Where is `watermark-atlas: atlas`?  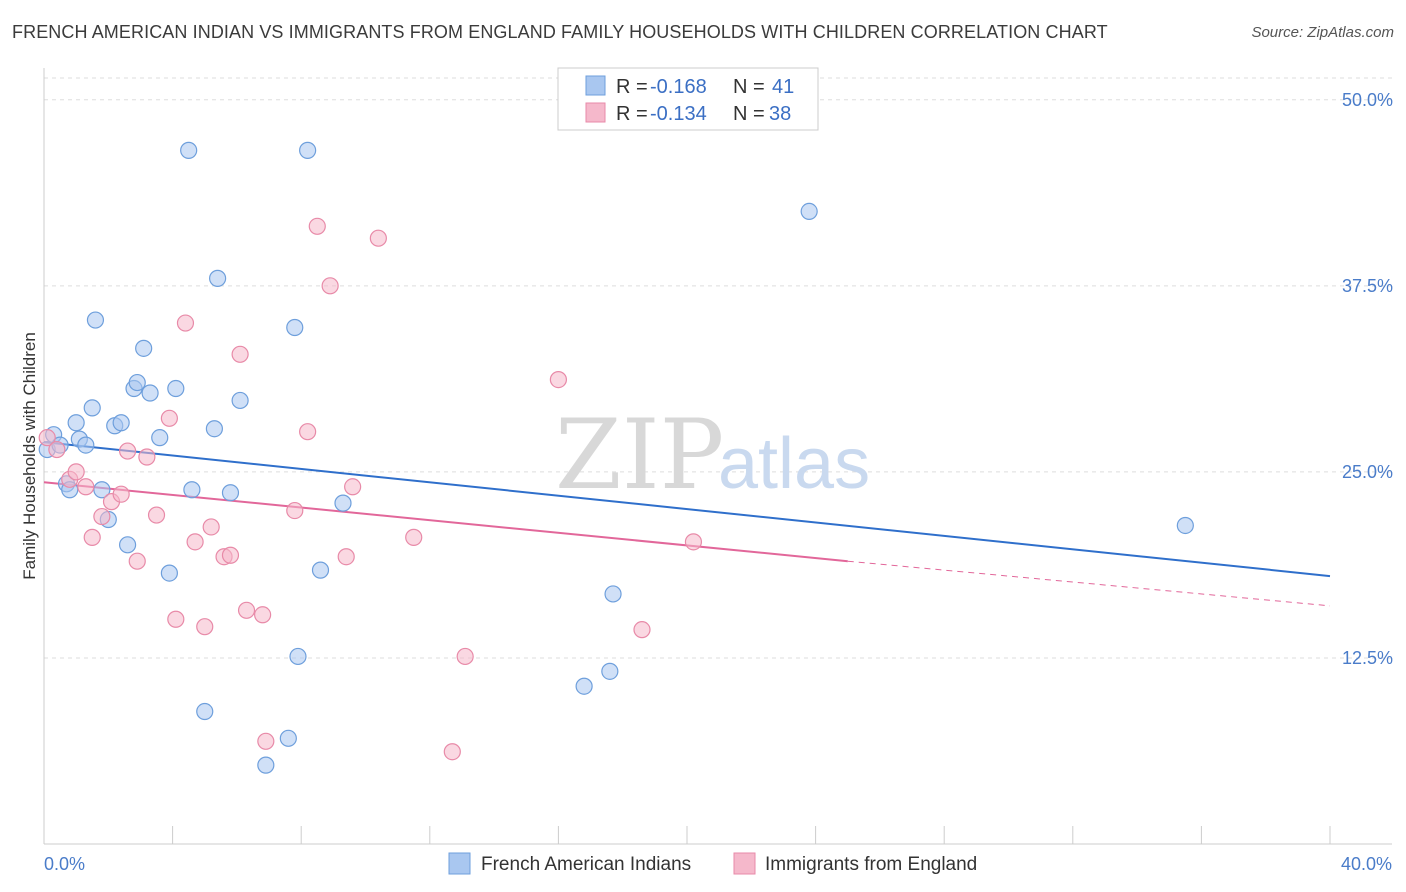
watermark-atlas: atlas is located at coordinates (794, 464).